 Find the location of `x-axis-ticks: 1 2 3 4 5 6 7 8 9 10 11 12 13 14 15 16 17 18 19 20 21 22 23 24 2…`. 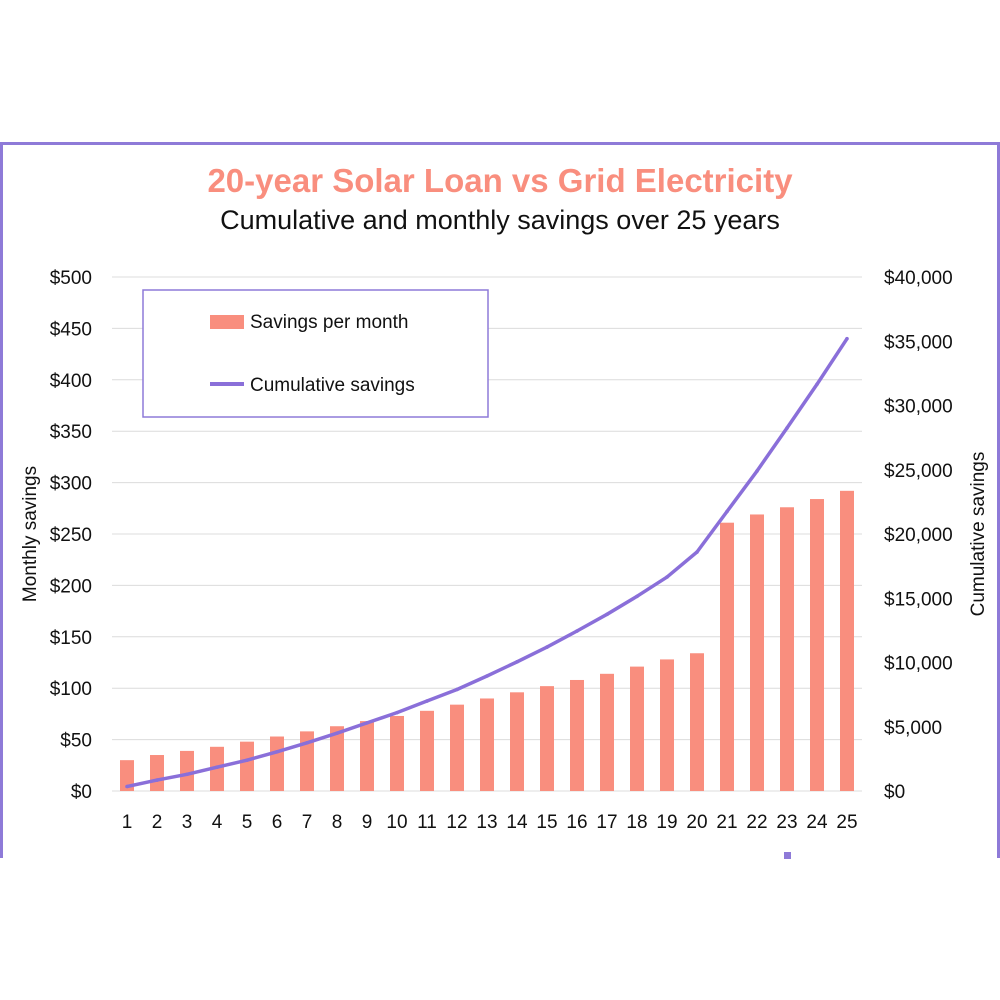

x-axis-ticks: 1 2 3 4 5 6 7 8 9 10 11 12 13 14 15 16 17 18 19 20 21 22 23 24 2… is located at coordinates (490, 822).